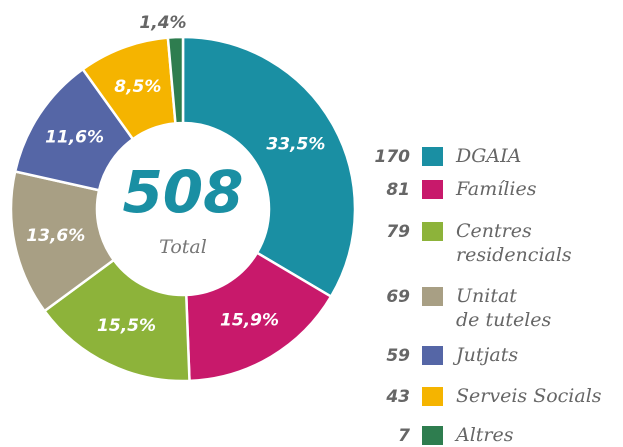 The width and height of the screenshot is (623, 447). I want to click on legend-label: de tuteles, so click(504, 320).